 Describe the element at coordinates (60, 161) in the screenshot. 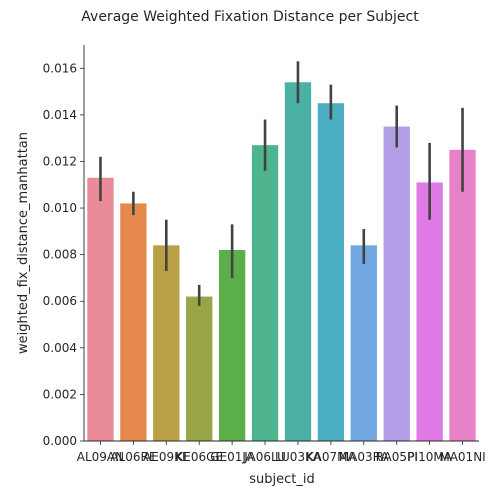

I see `y-tick-label: 0.012` at that location.